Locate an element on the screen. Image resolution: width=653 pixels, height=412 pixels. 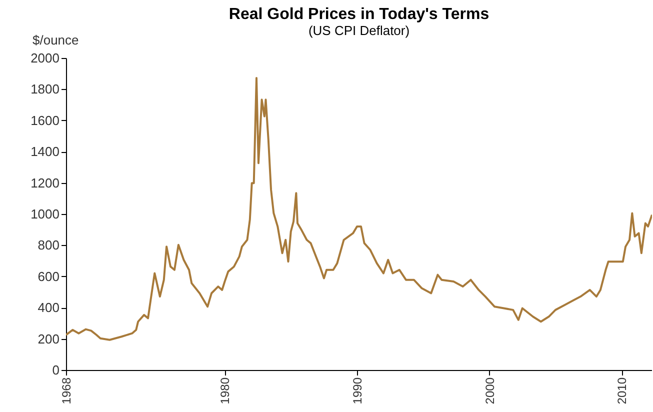
x-tick-label: 1968 is located at coordinates (67, 390).